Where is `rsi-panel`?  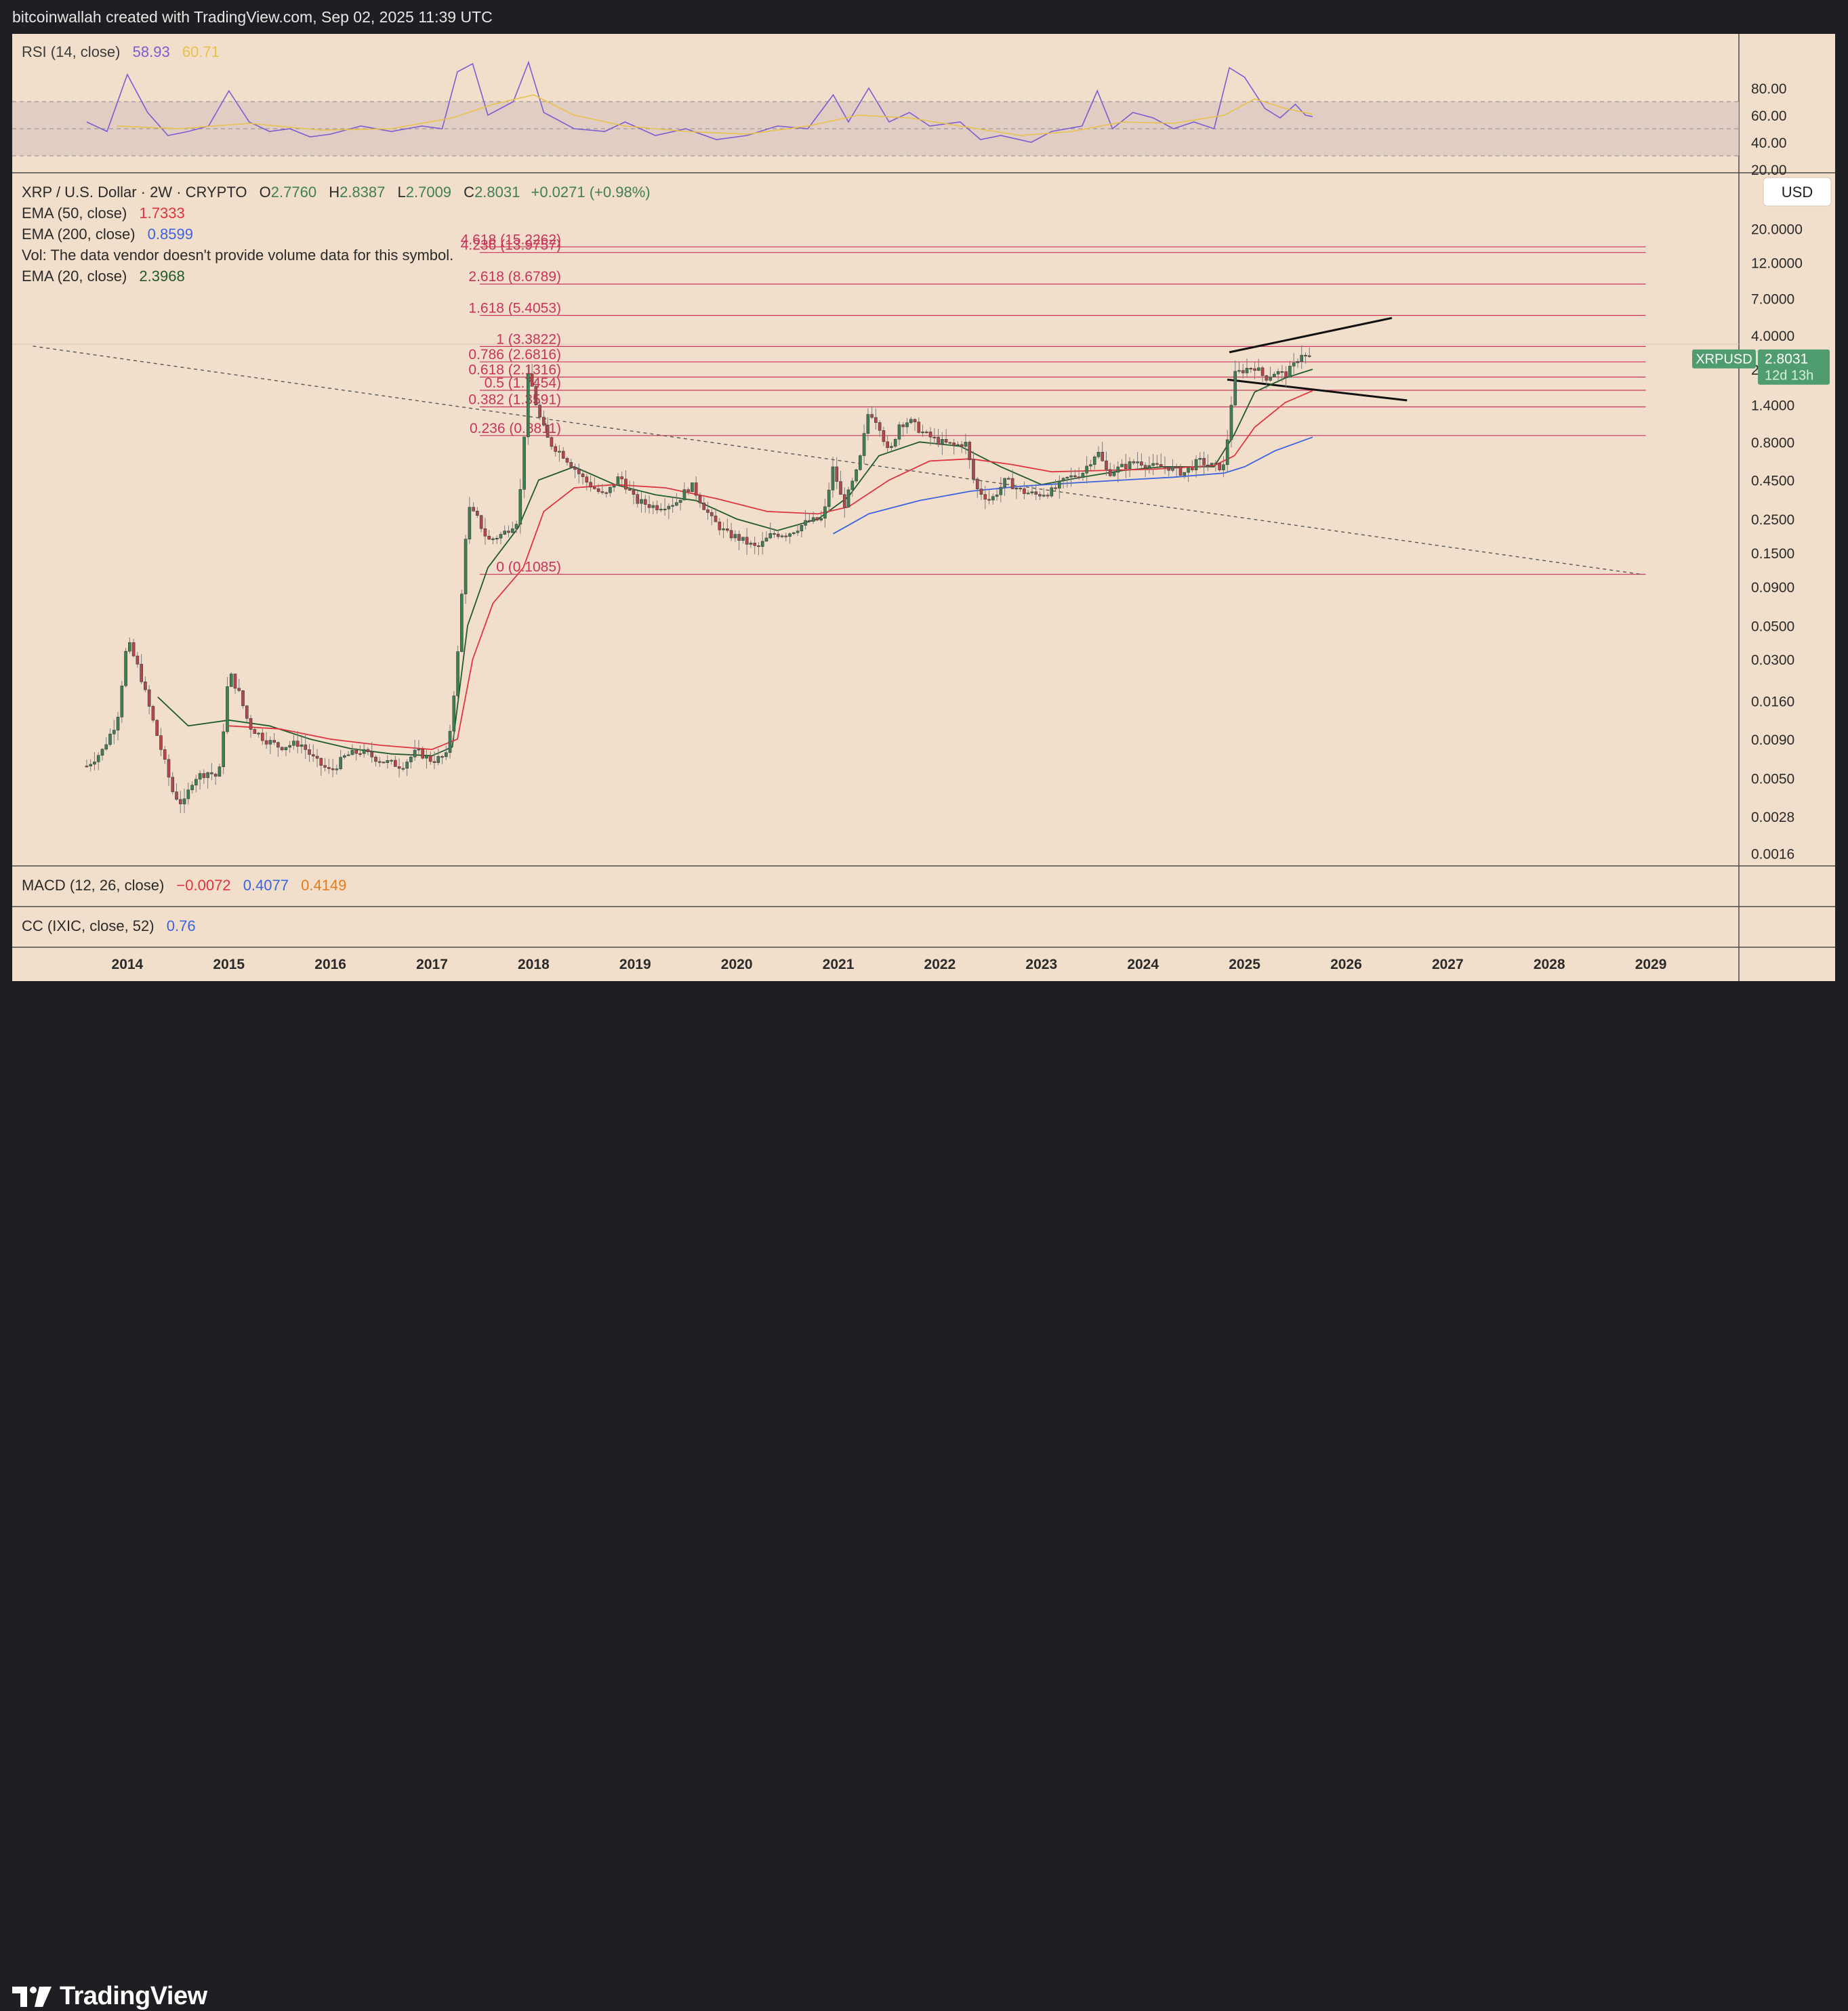 rsi-panel is located at coordinates (875, 108).